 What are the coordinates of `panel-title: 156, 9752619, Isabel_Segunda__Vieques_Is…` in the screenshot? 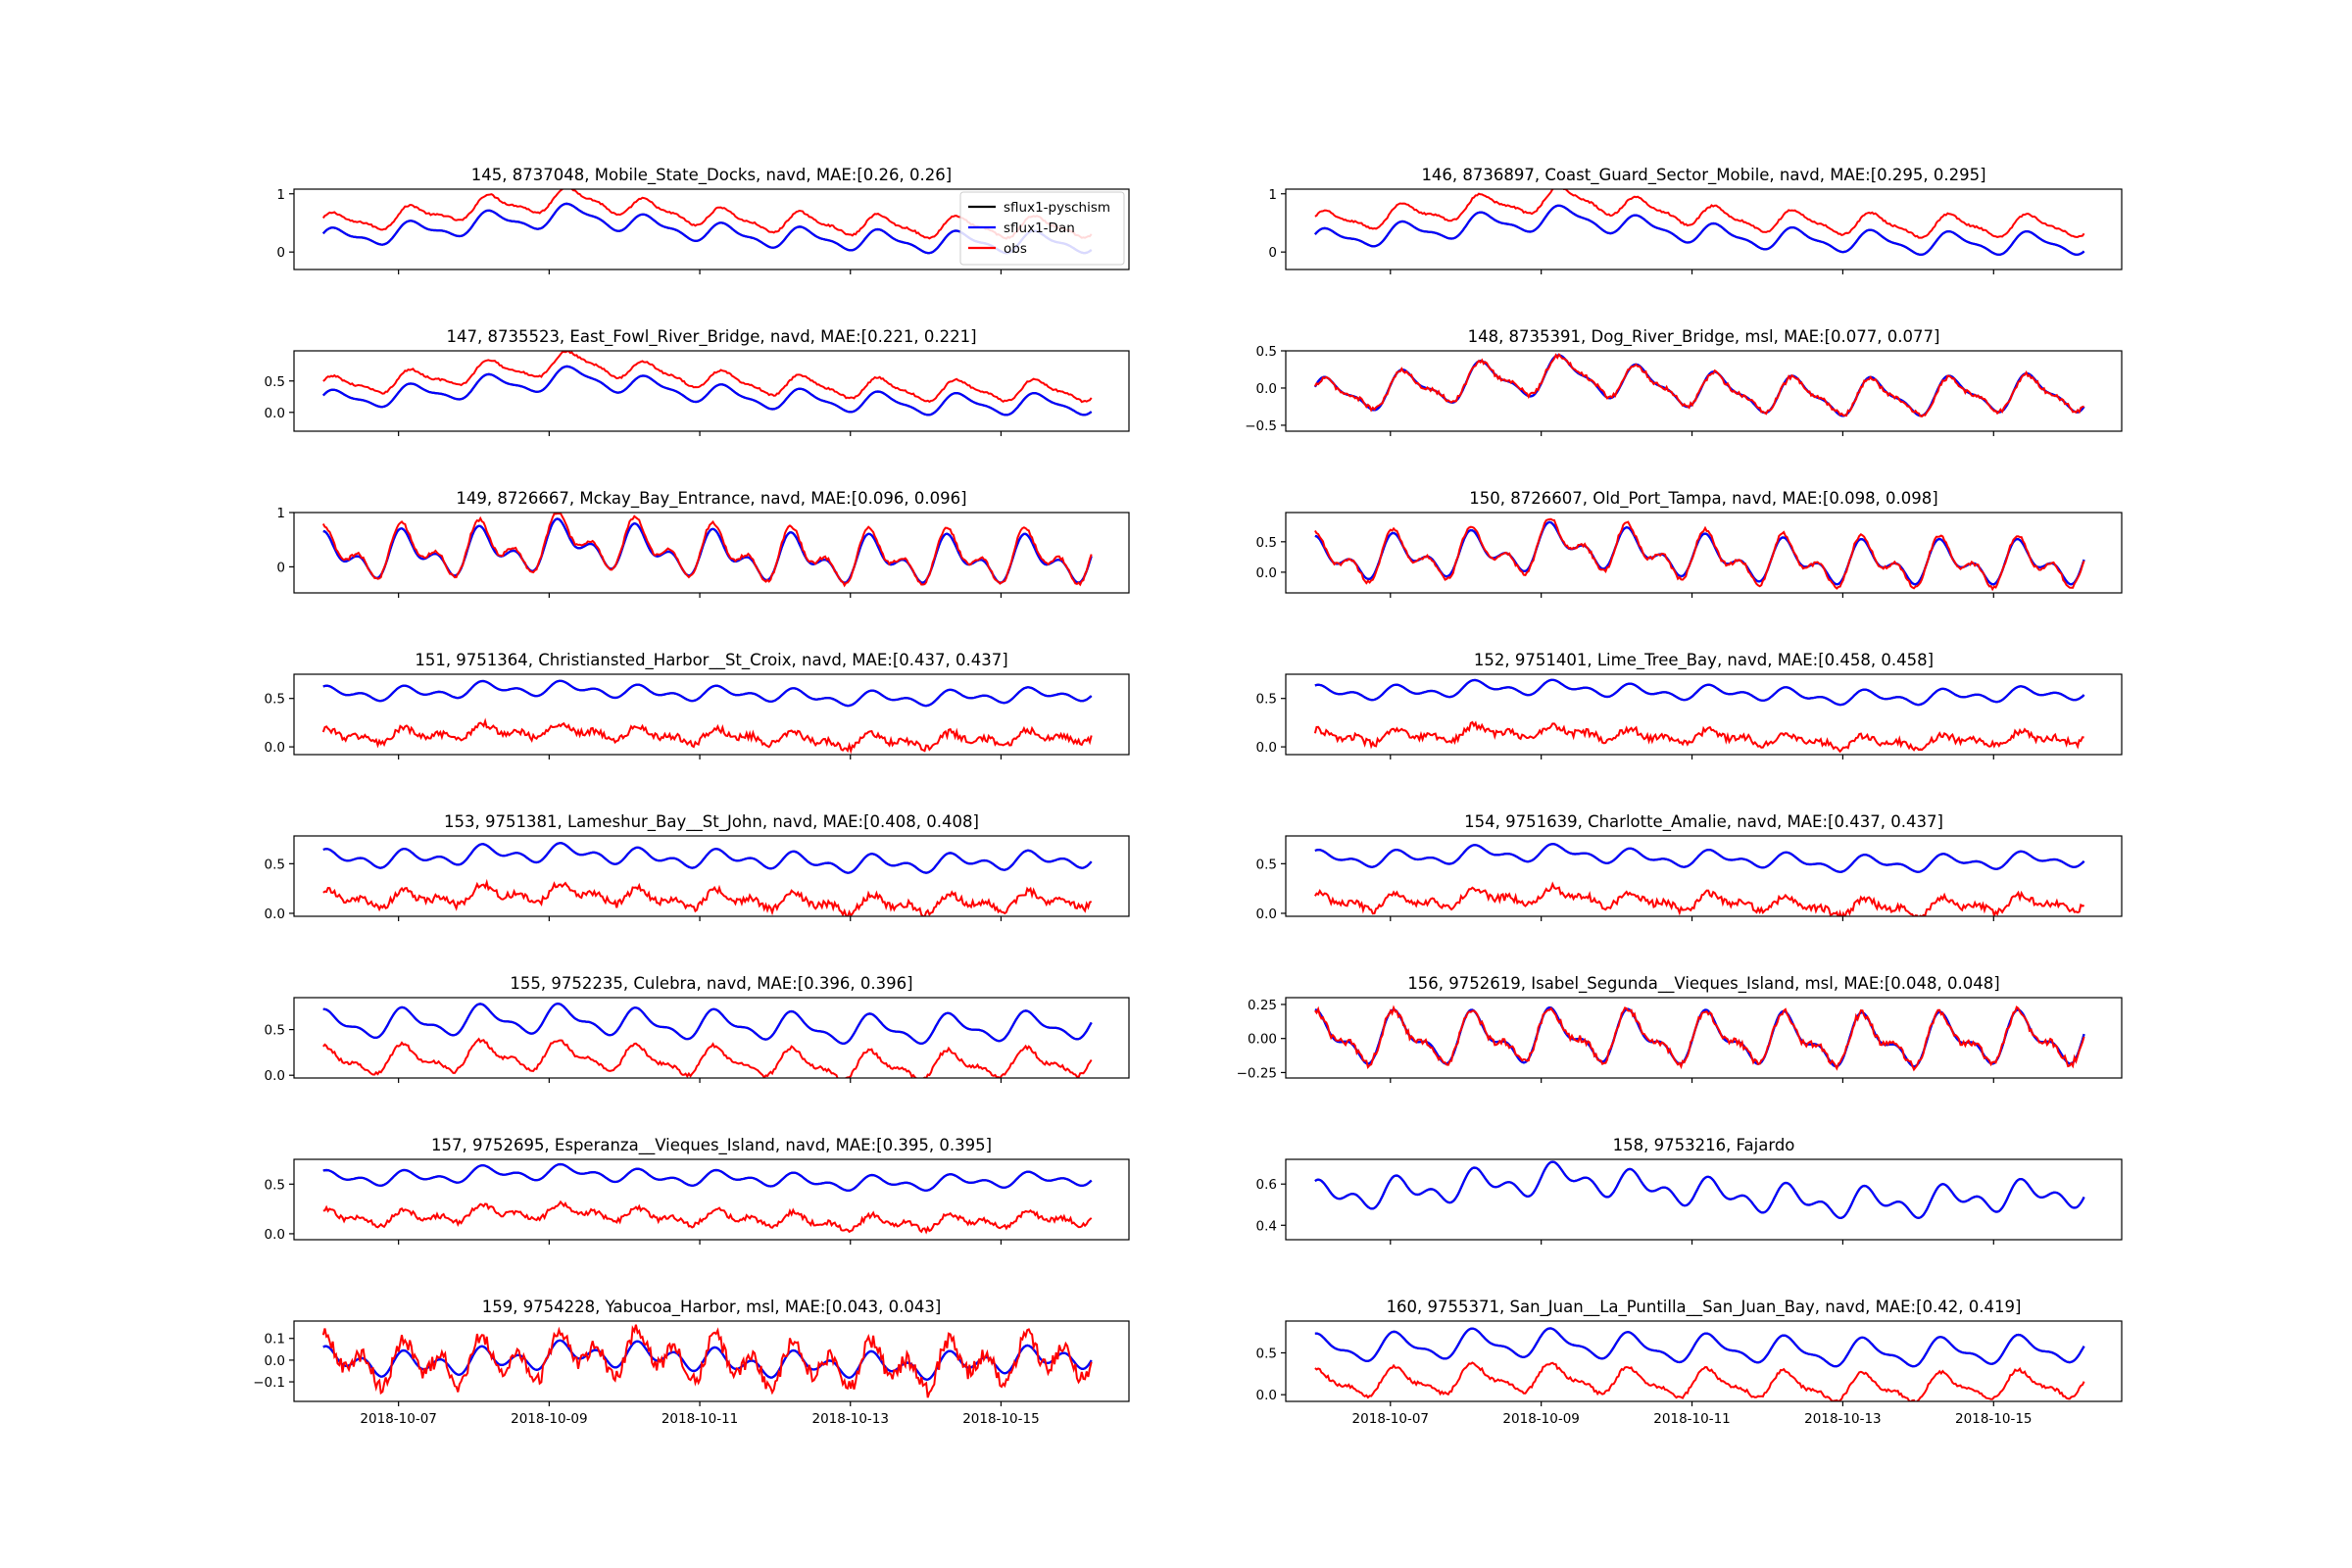 It's located at (1703, 984).